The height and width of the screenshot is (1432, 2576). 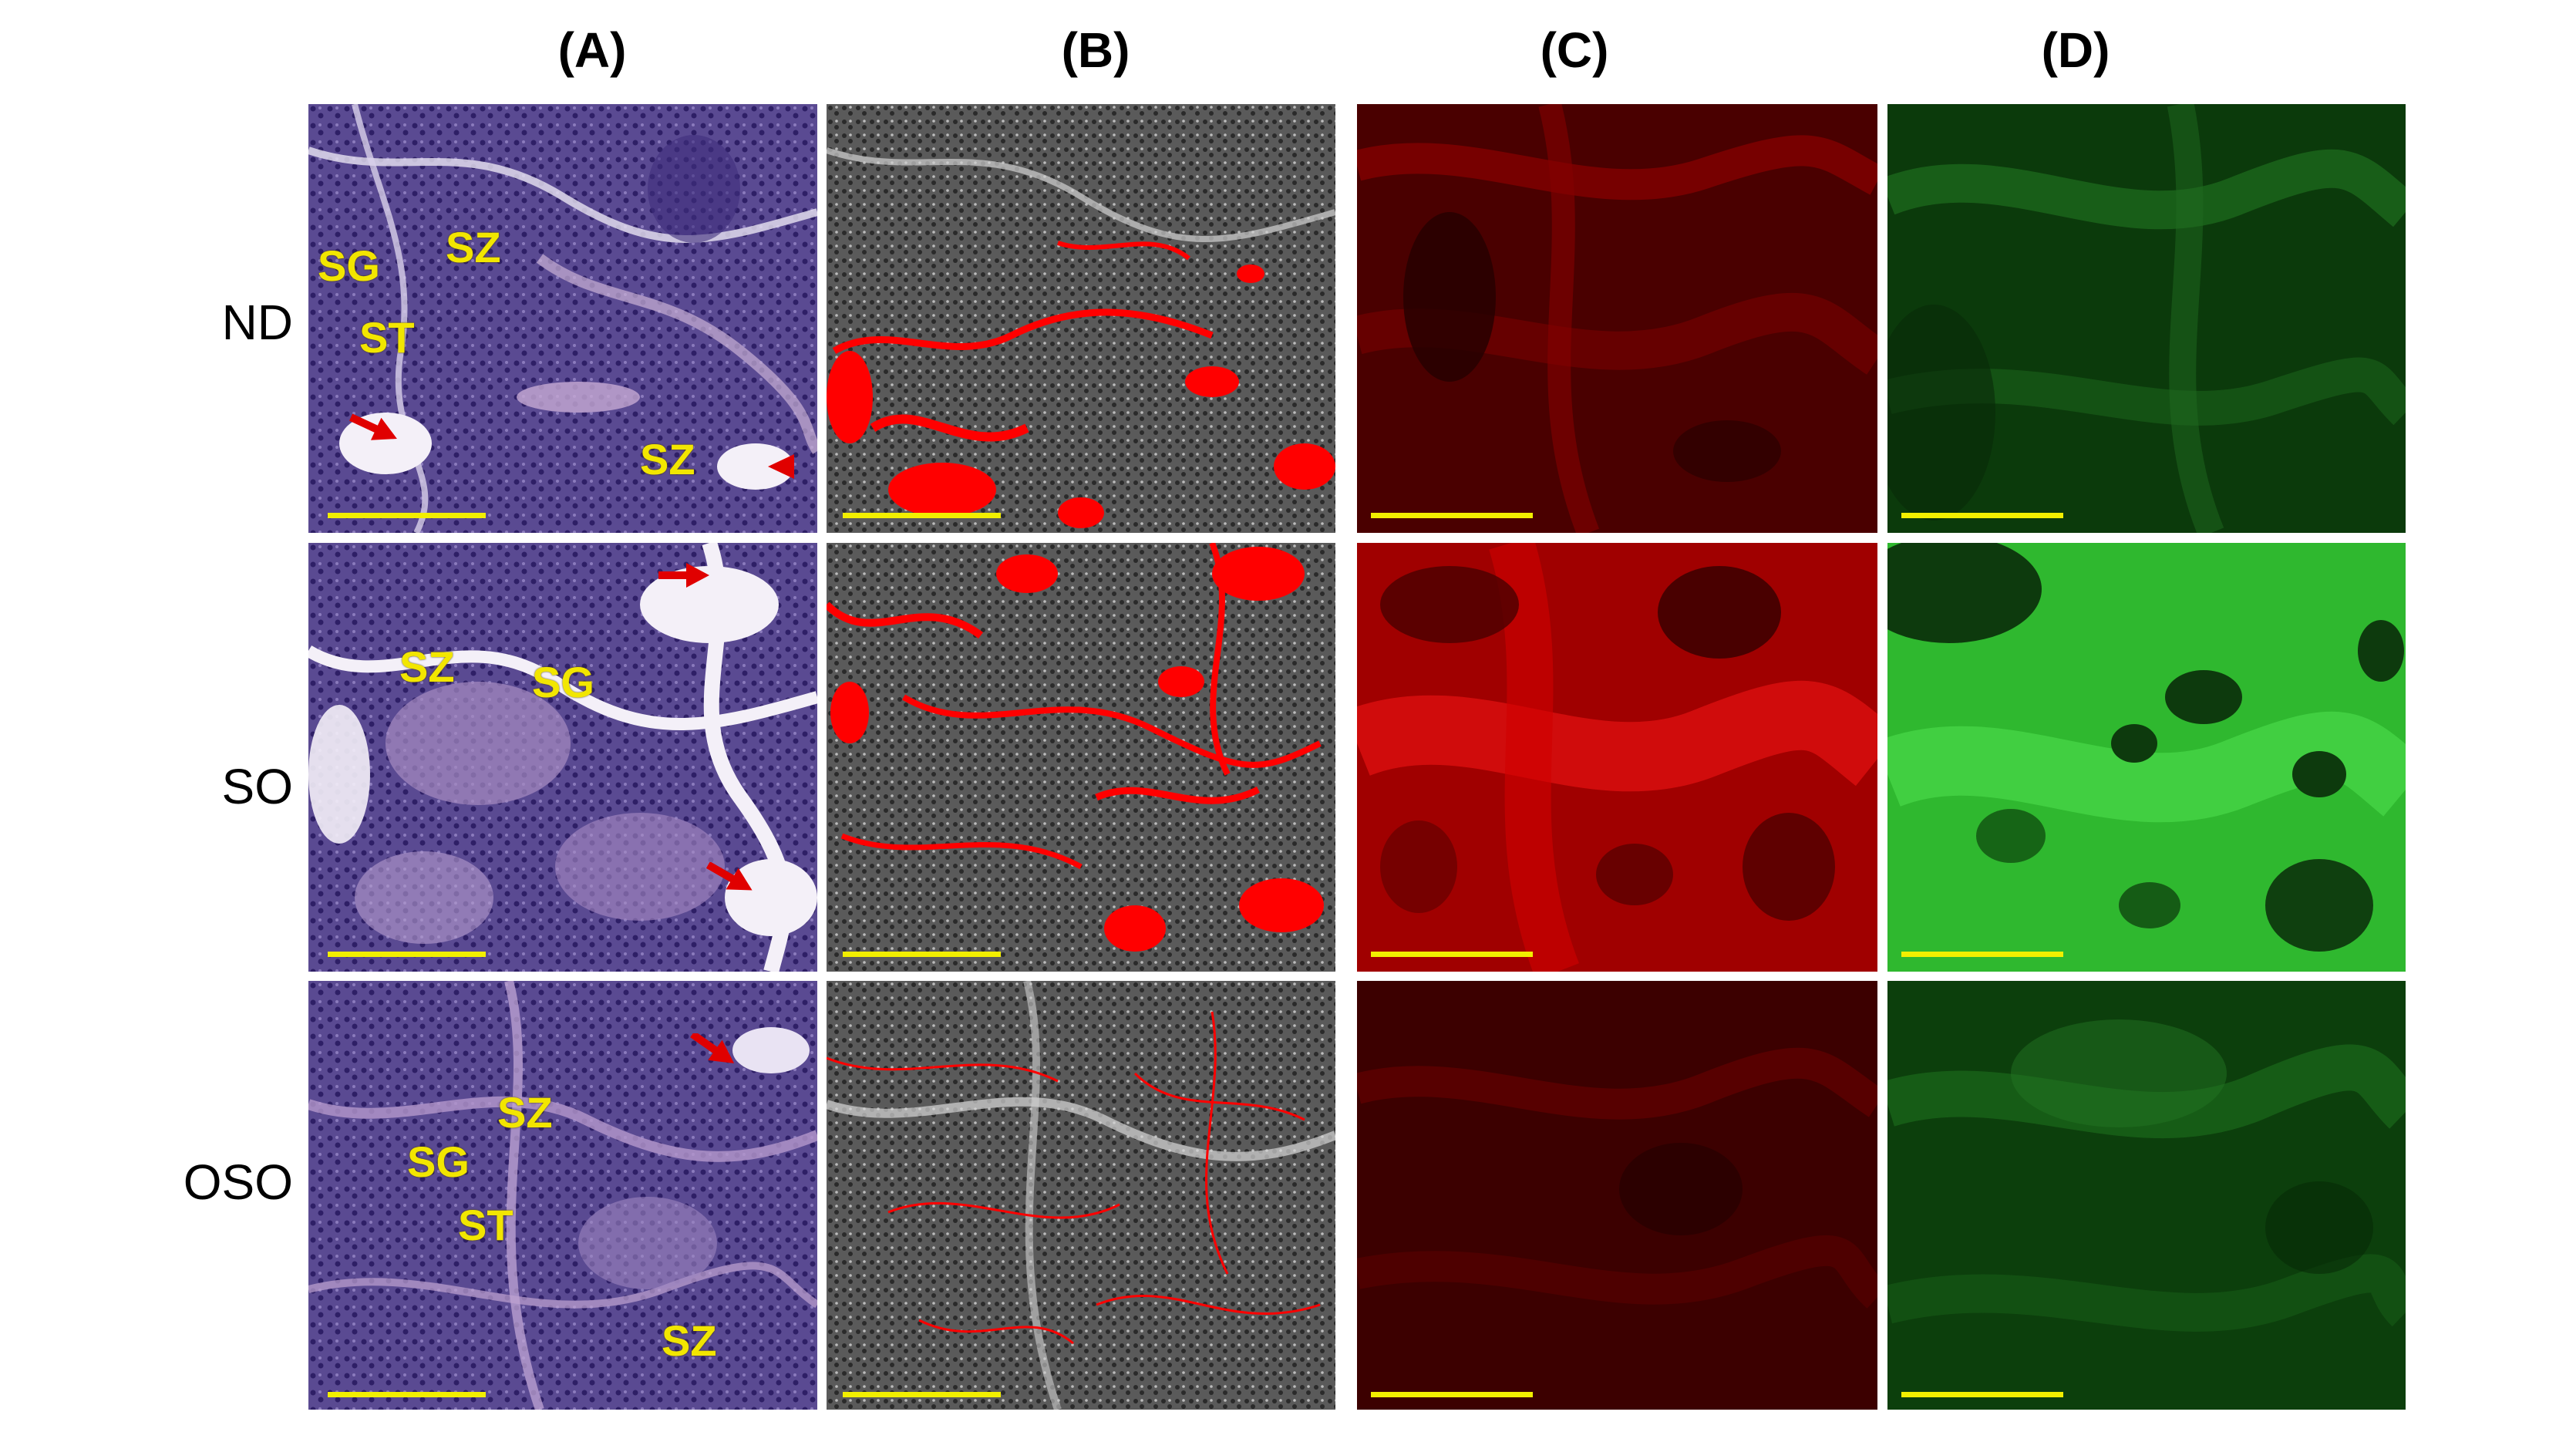 I want to click on panel-so-overlay, so click(x=1081, y=757).